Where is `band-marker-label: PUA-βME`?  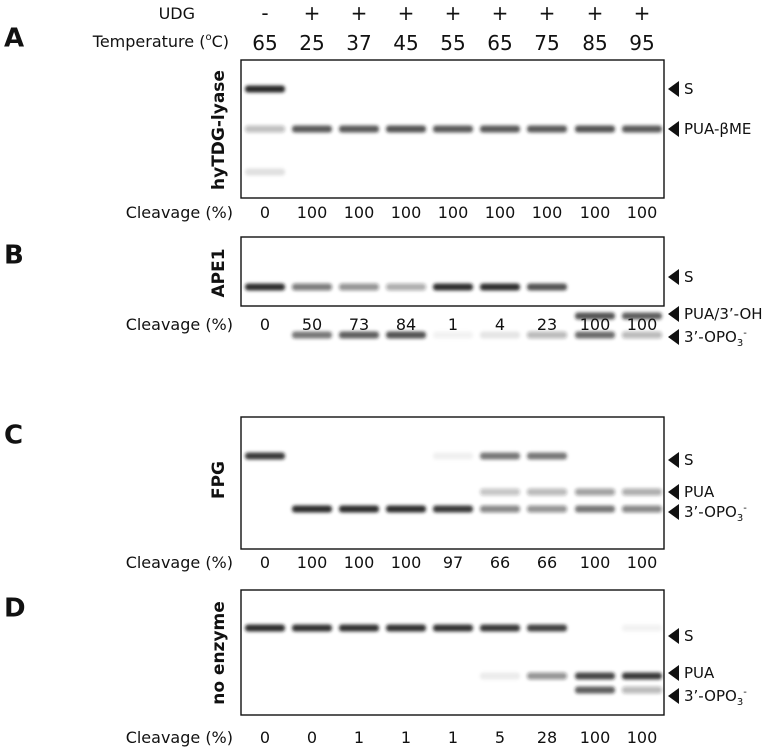
band-marker-label: PUA-βME is located at coordinates (717, 129).